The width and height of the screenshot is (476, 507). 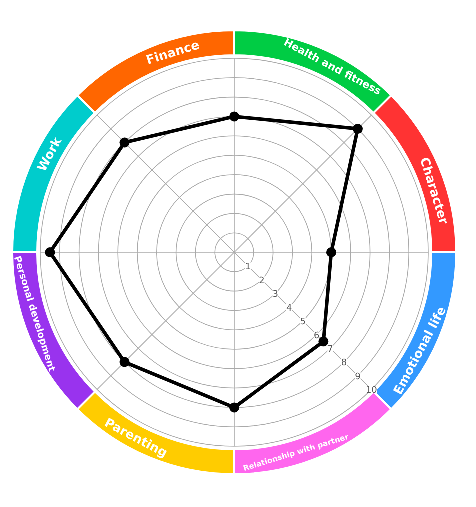 What do you see at coordinates (372, 391) in the screenshot?
I see `y-tick-label: 10` at bounding box center [372, 391].